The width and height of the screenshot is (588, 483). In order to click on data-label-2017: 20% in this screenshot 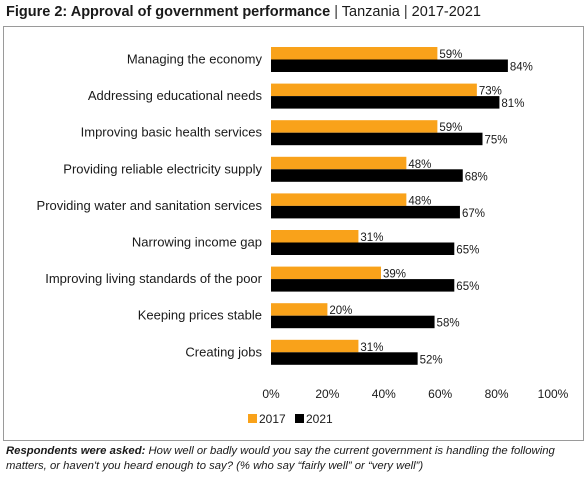, I will do `click(340, 311)`.